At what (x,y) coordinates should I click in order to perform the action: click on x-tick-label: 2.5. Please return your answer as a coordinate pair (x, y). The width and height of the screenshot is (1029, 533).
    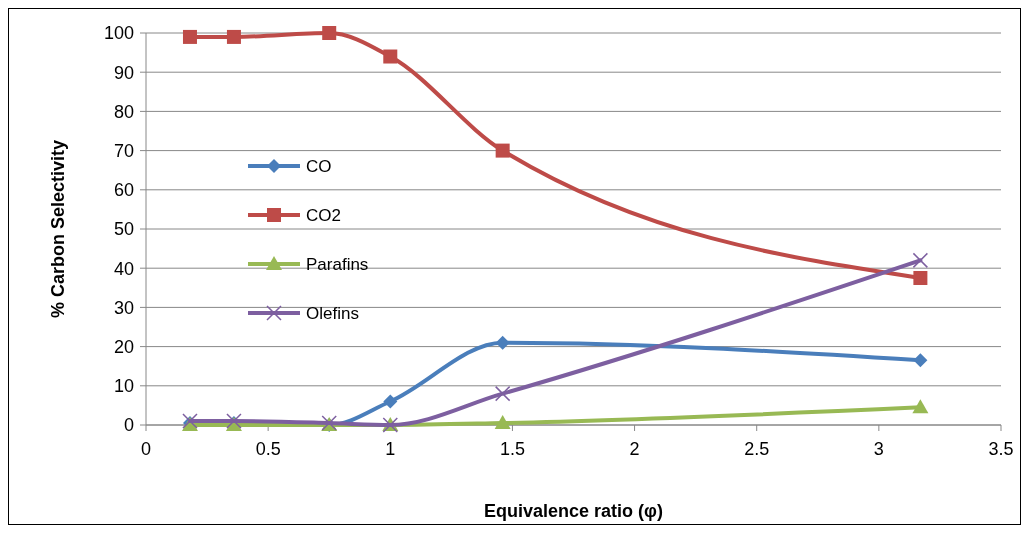
    Looking at the image, I should click on (757, 449).